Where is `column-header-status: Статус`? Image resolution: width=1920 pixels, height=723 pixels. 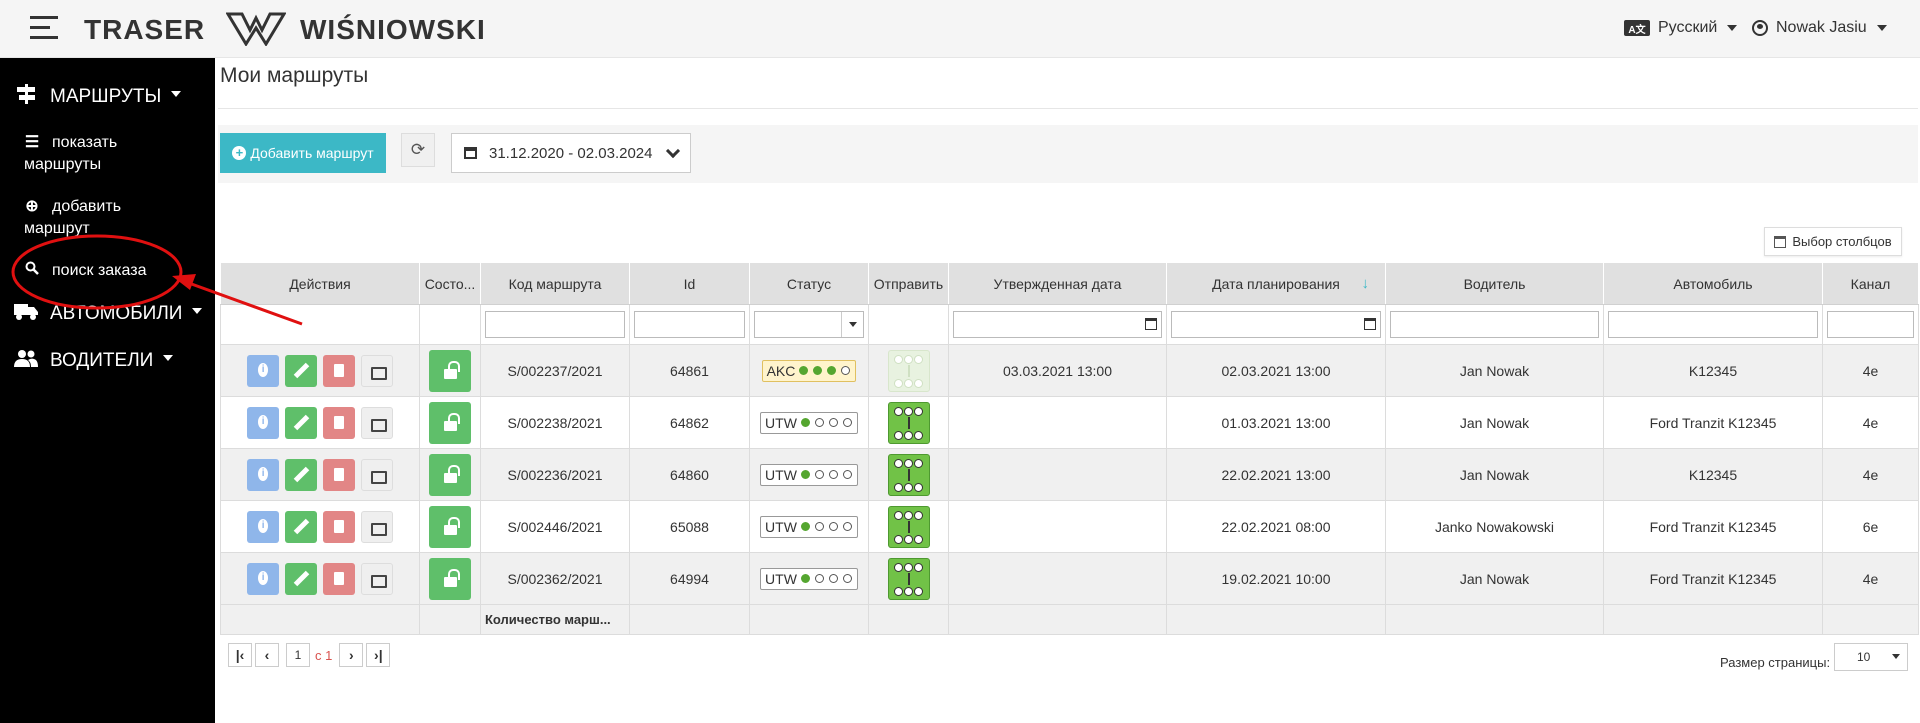 column-header-status: Статус is located at coordinates (809, 283).